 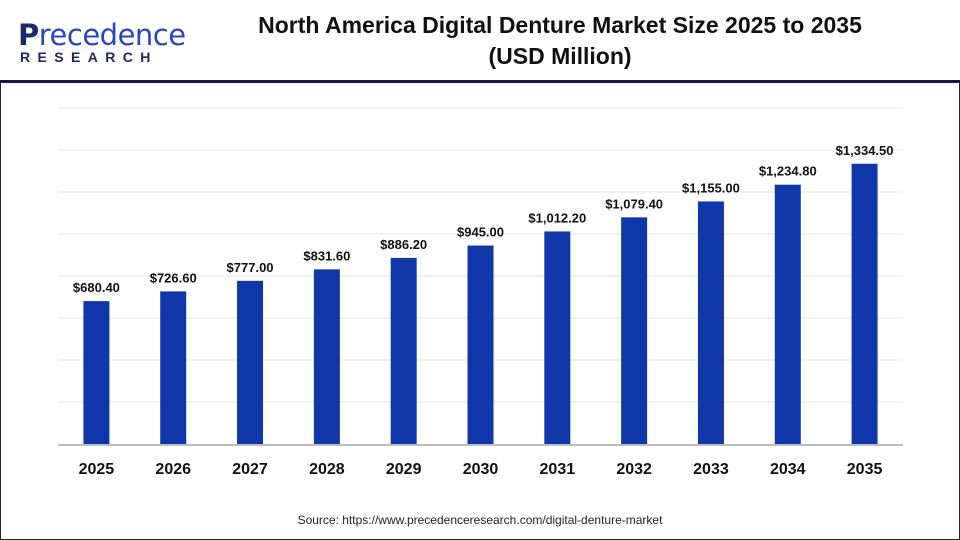 What do you see at coordinates (557, 337) in the screenshot?
I see `bar-2031` at bounding box center [557, 337].